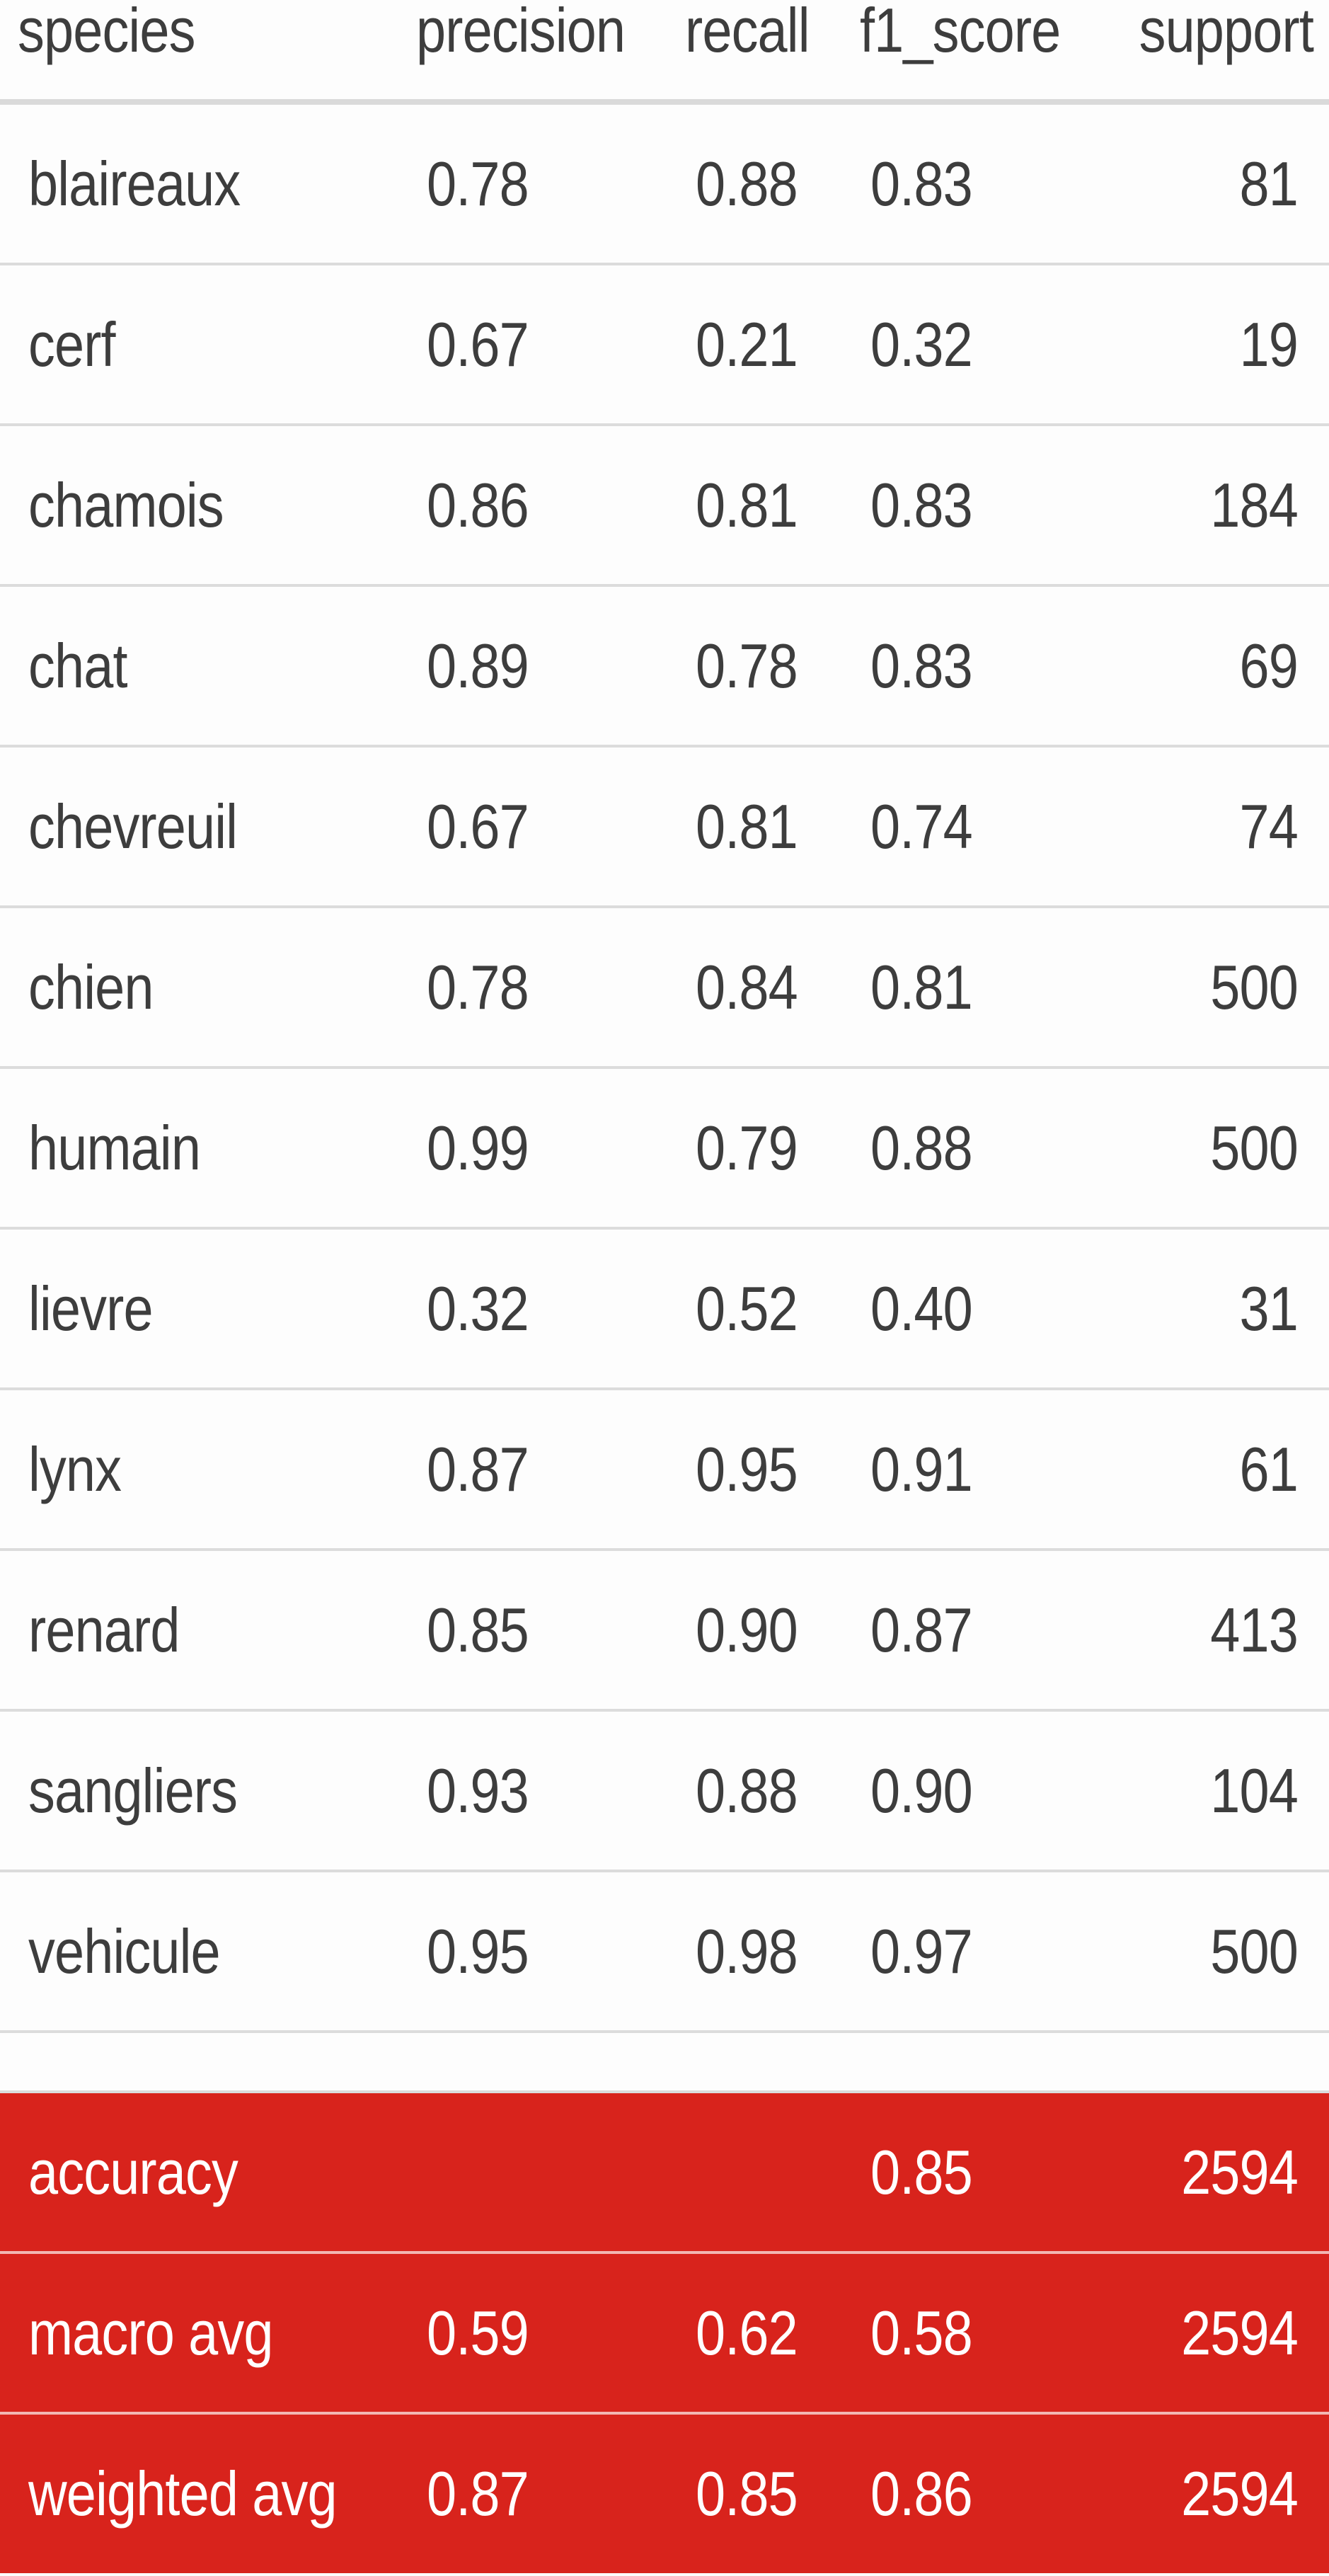 The width and height of the screenshot is (1329, 2576). Describe the element at coordinates (1269, 1468) in the screenshot. I see `cell-support: 61` at that location.